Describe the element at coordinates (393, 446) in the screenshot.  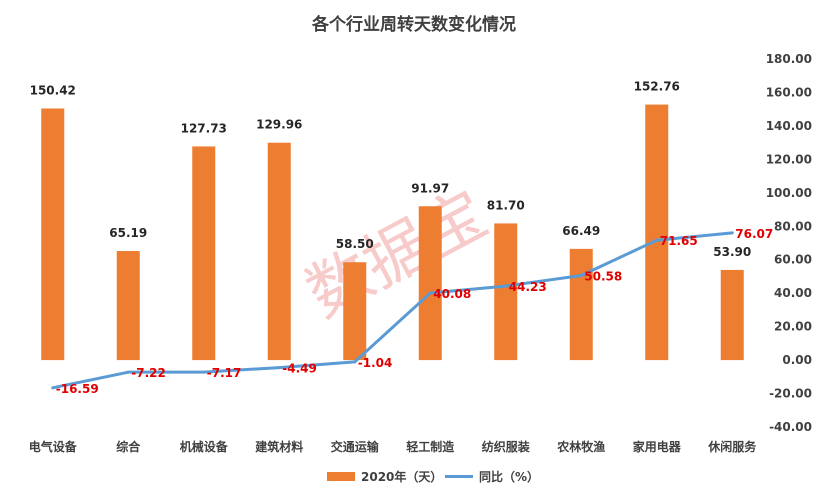
I see `x-axis: 电气设备 综合 机械设备 建筑材料 交通运输 轻工制造 纺织服装 农林牧渔 家用电器 休闲服务` at that location.